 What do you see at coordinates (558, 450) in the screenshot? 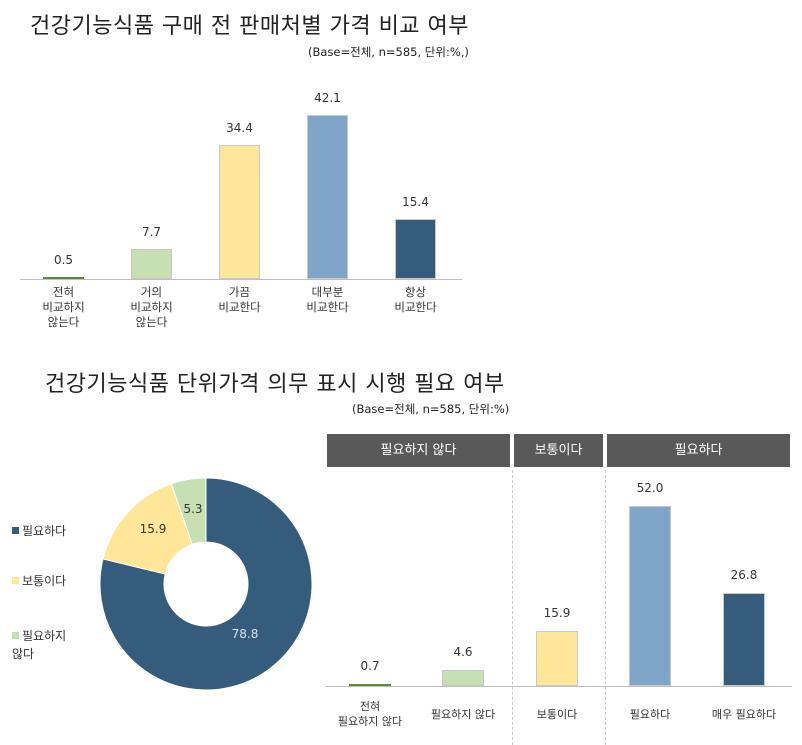
I see `group-header: 보통이다` at bounding box center [558, 450].